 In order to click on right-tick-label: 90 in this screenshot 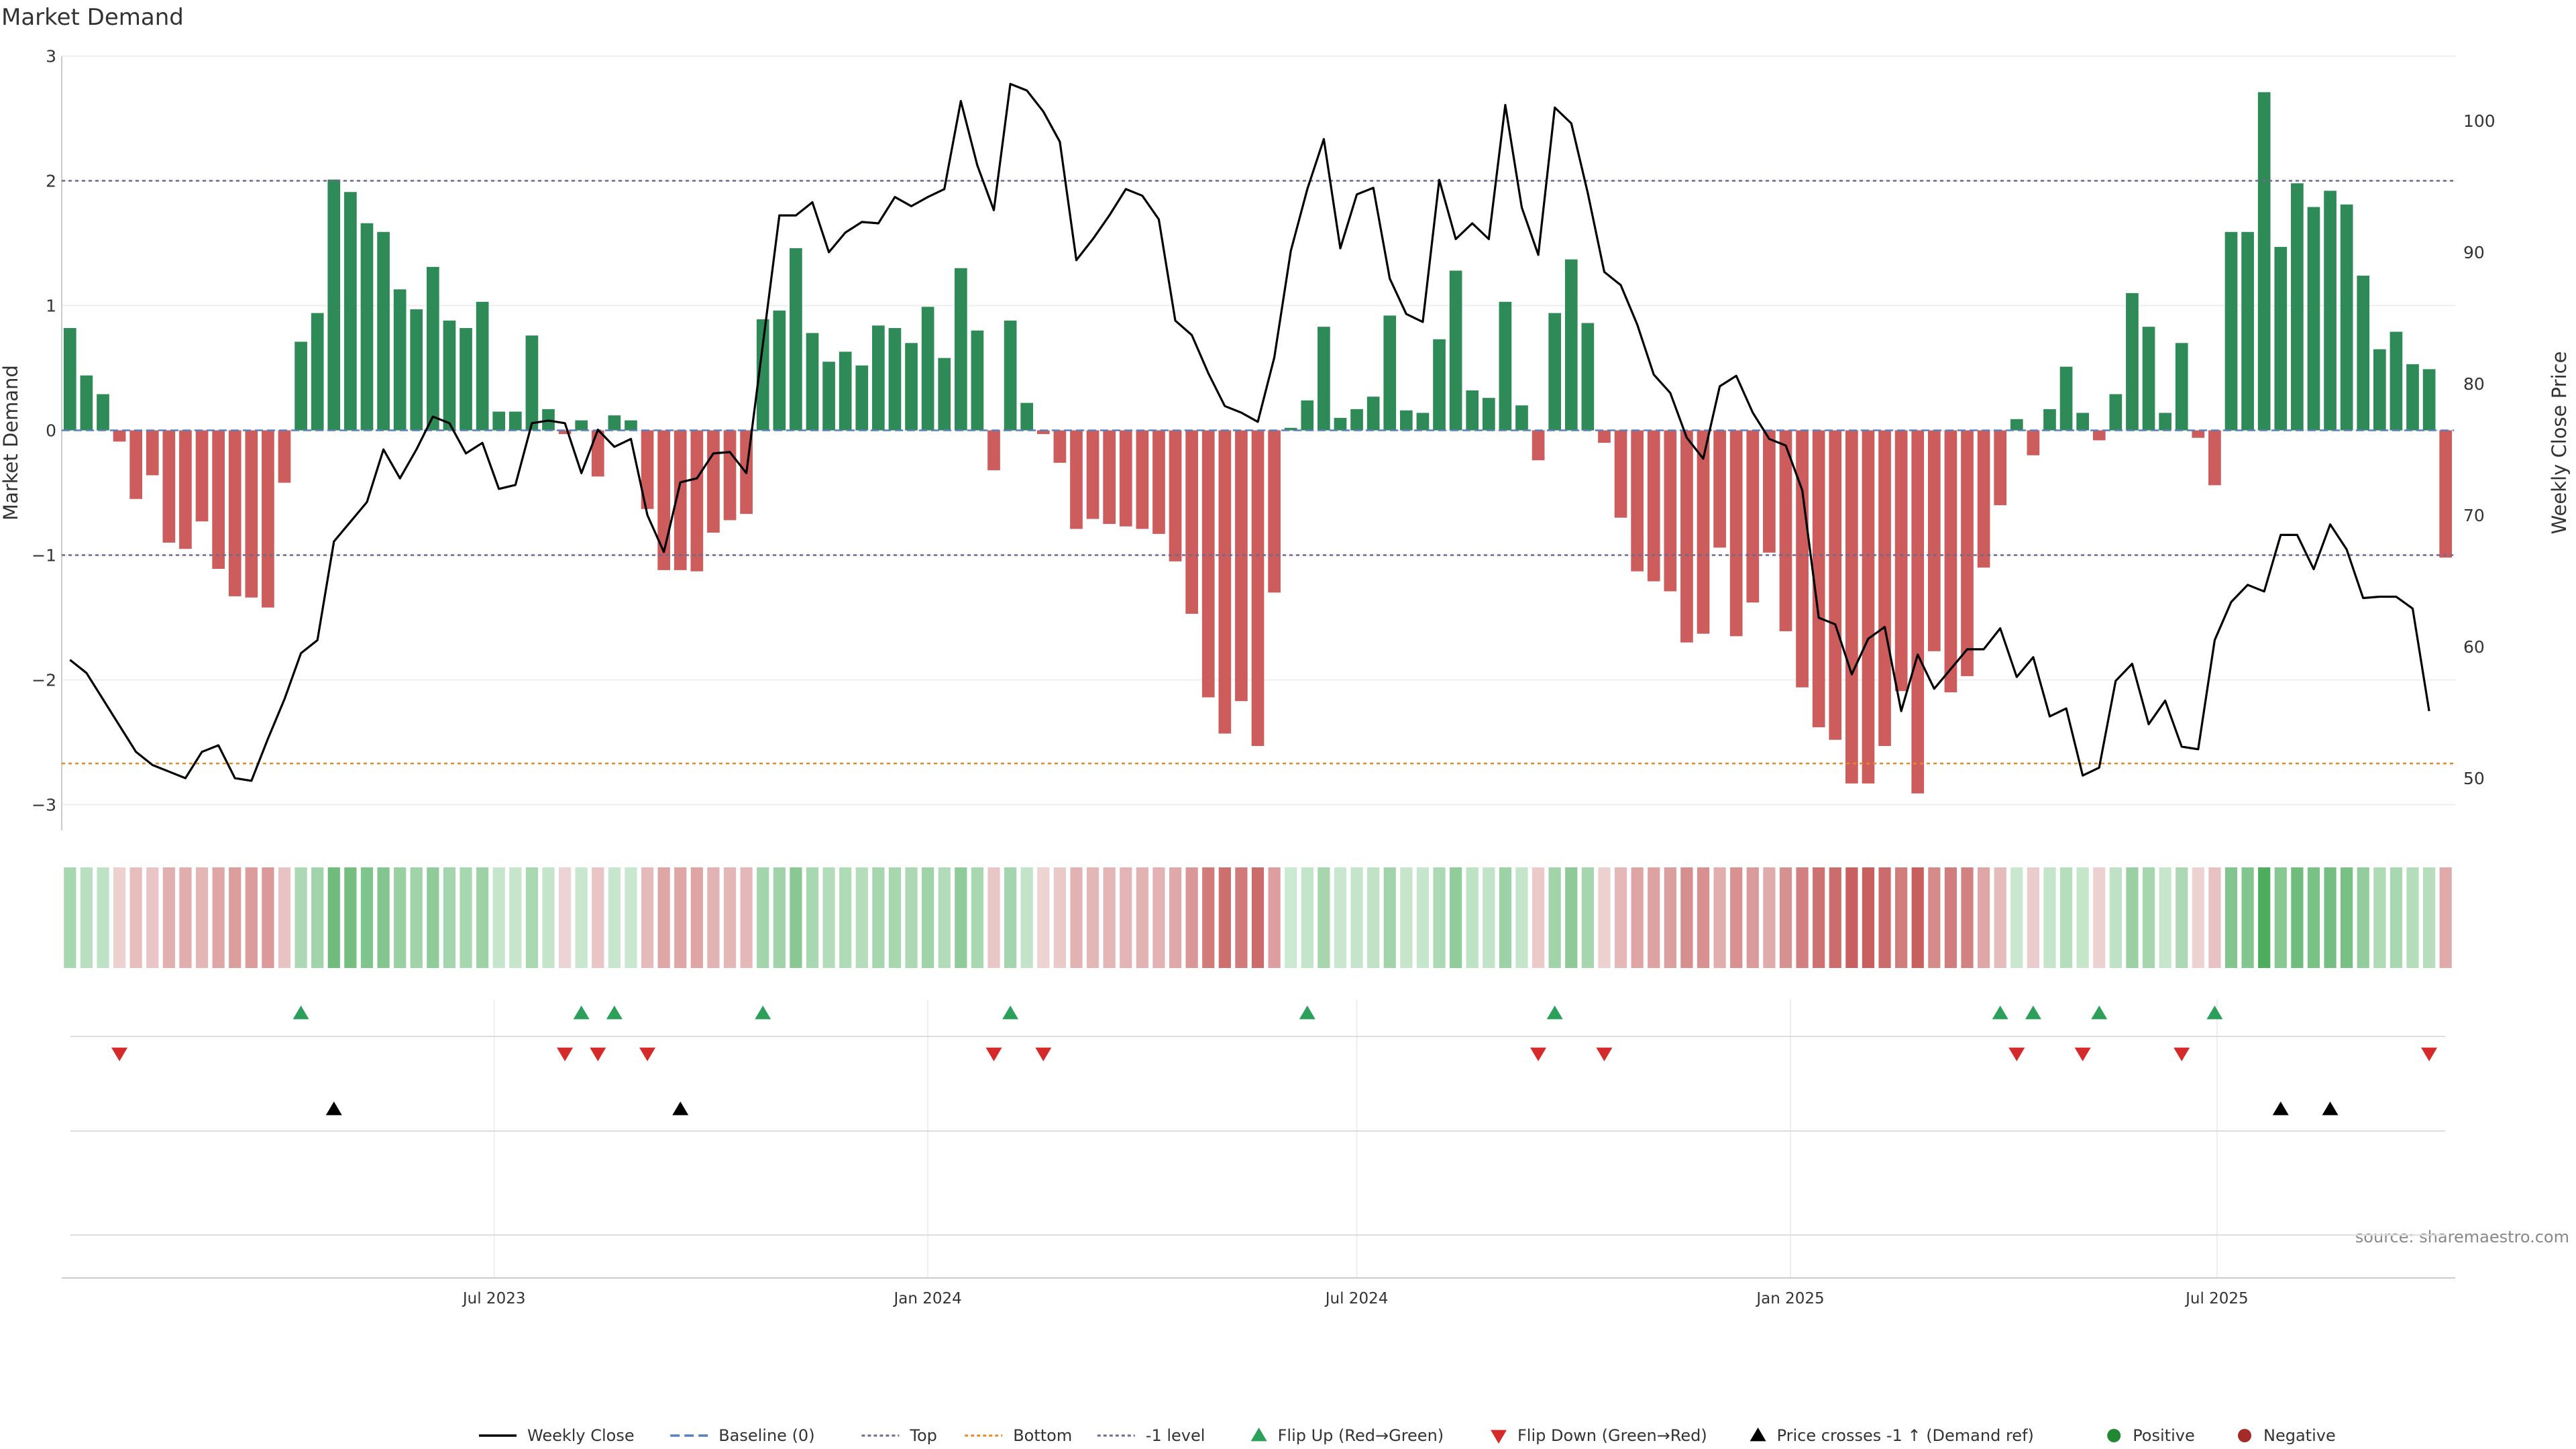, I will do `click(2474, 252)`.